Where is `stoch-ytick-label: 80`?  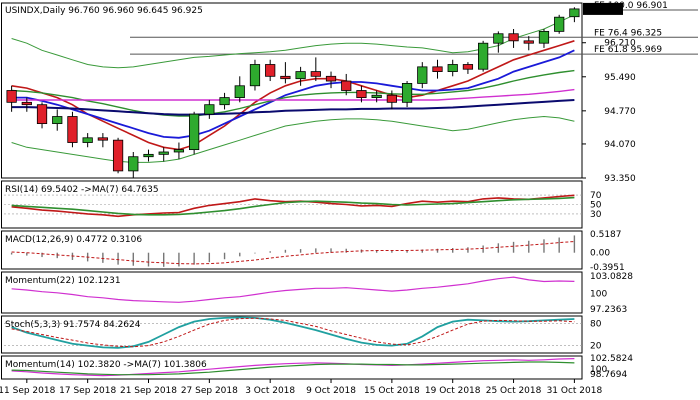
stoch-ytick-label: 80 is located at coordinates (596, 324).